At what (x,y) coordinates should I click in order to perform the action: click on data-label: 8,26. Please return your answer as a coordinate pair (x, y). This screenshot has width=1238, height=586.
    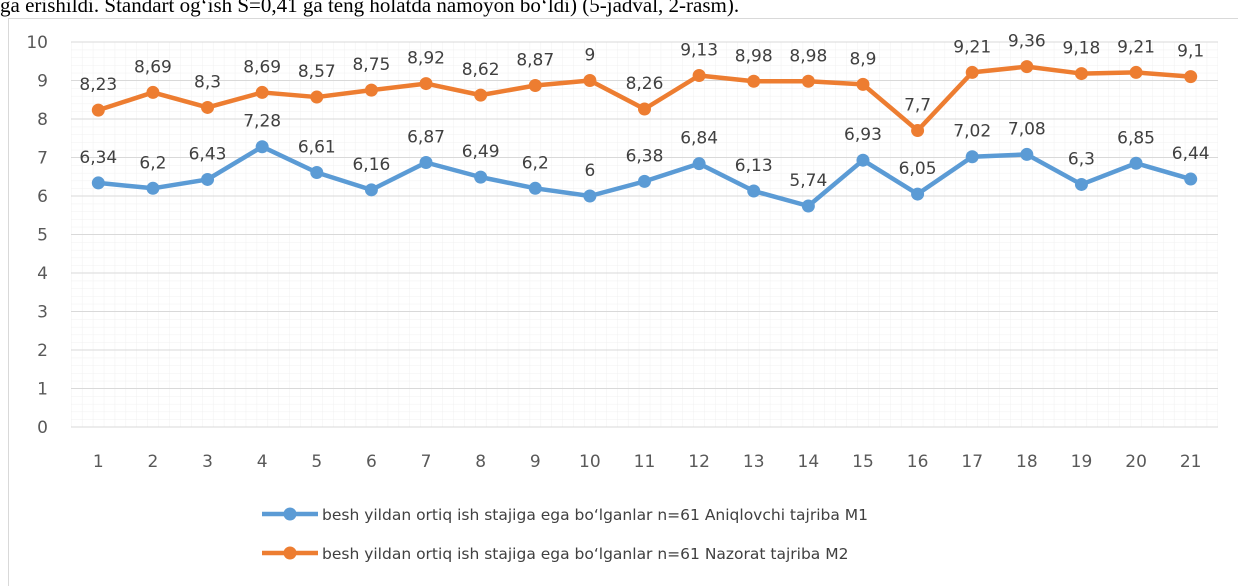
    Looking at the image, I should click on (645, 84).